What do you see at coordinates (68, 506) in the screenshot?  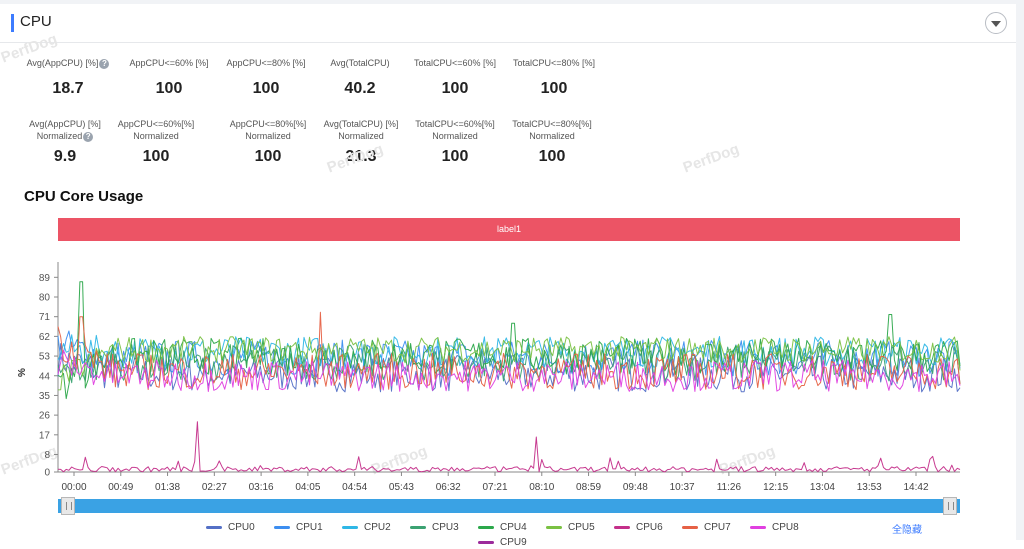 I see `slider-left-handle` at bounding box center [68, 506].